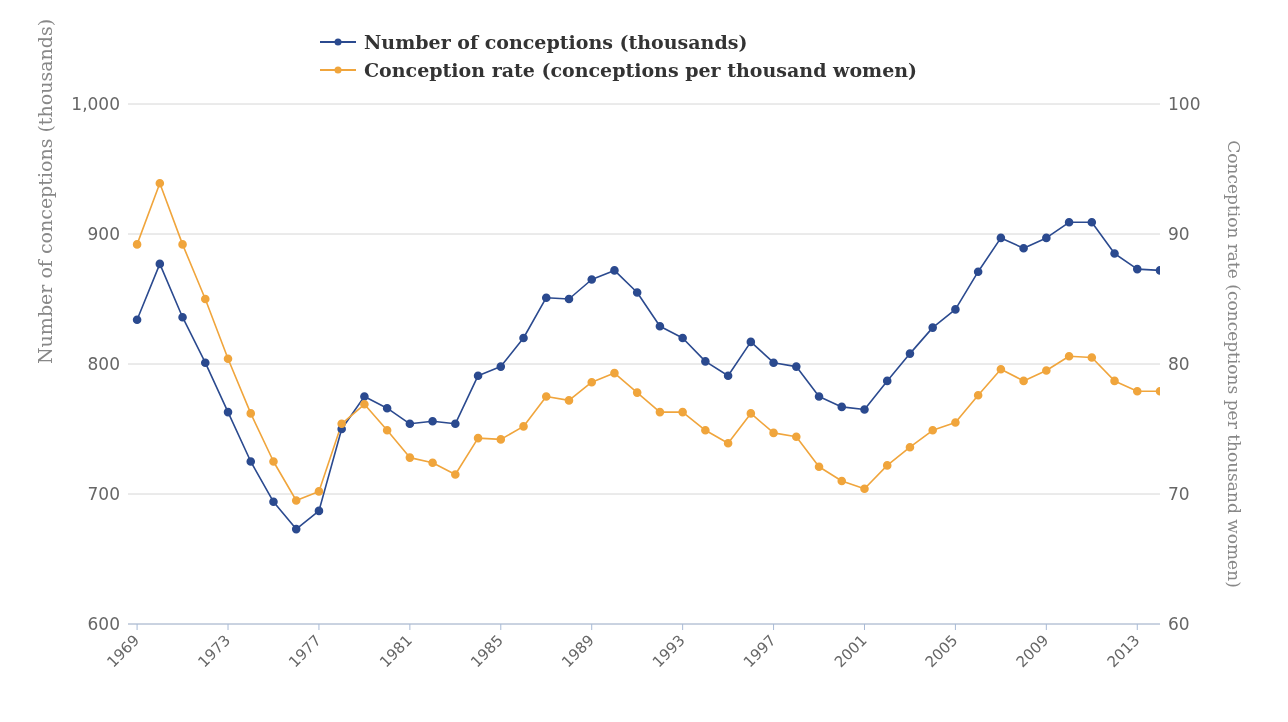 The height and width of the screenshot is (722, 1288). Describe the element at coordinates (641, 70) in the screenshot. I see `legend-label: Conception rate (conceptions per thousand women)` at that location.